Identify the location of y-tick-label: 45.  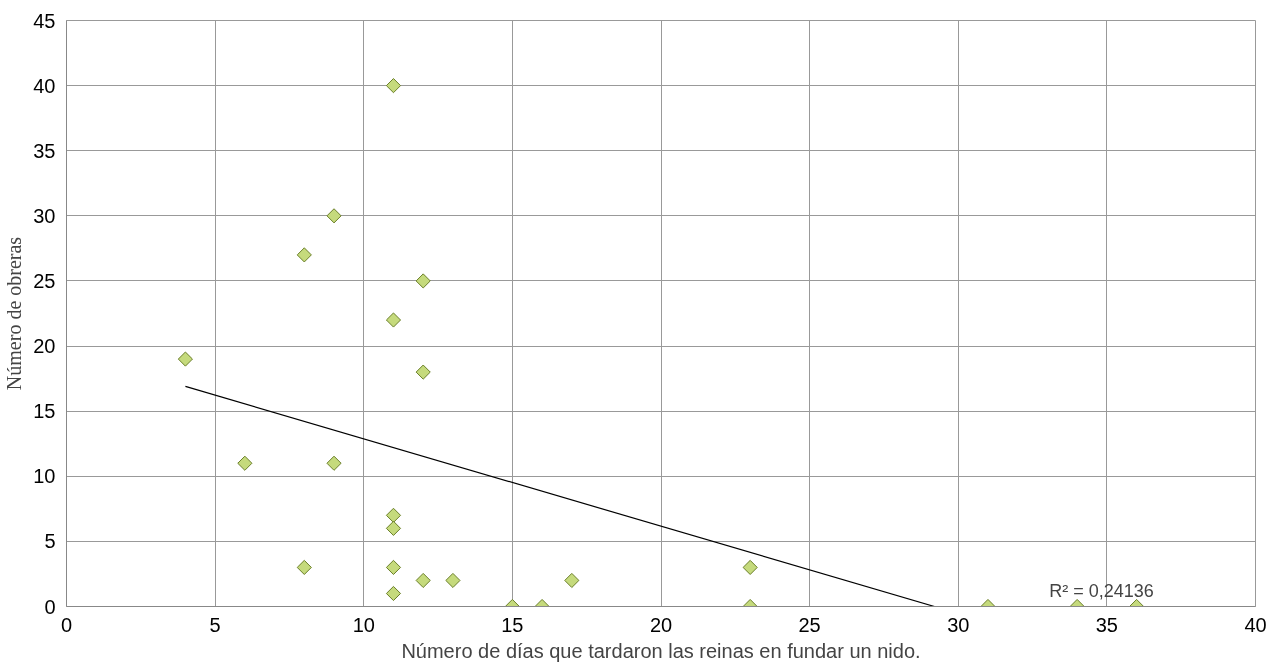
(44, 20).